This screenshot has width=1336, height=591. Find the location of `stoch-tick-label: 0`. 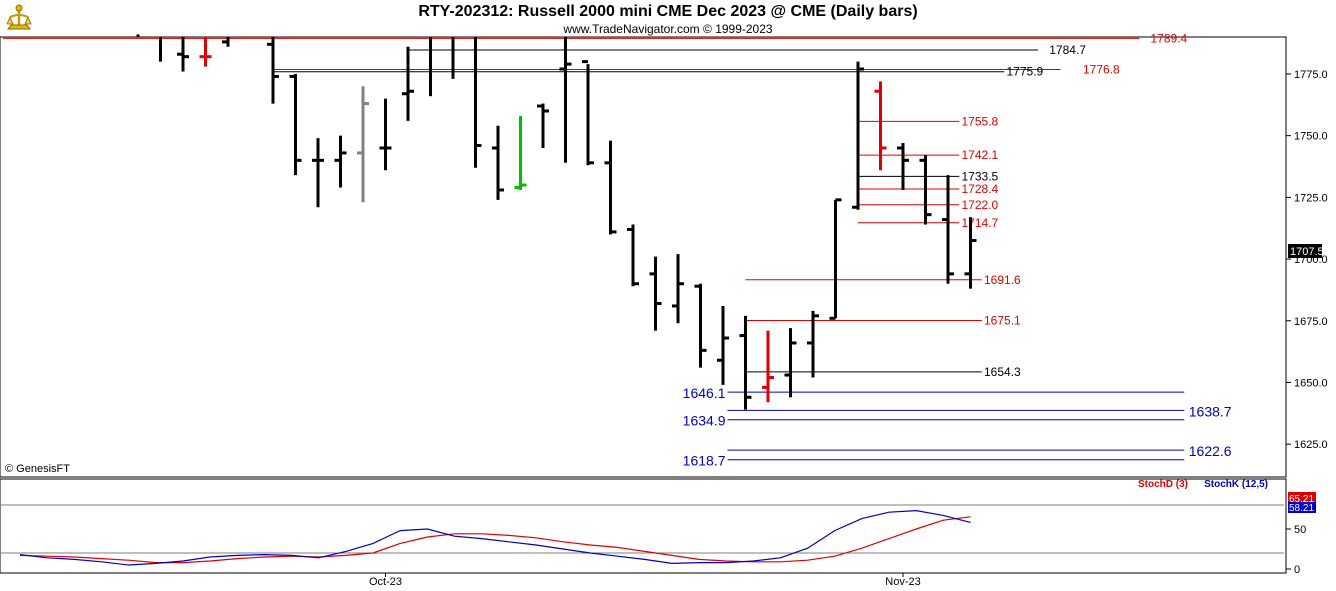

stoch-tick-label: 0 is located at coordinates (1297, 570).